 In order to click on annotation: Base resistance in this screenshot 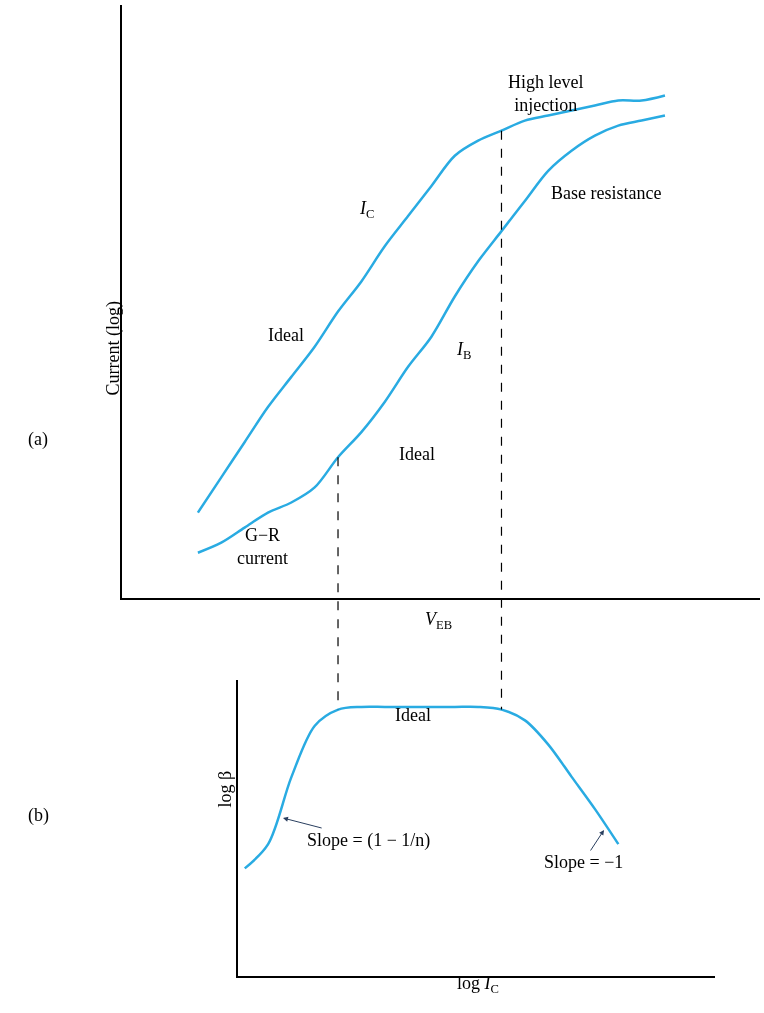, I will do `click(606, 193)`.